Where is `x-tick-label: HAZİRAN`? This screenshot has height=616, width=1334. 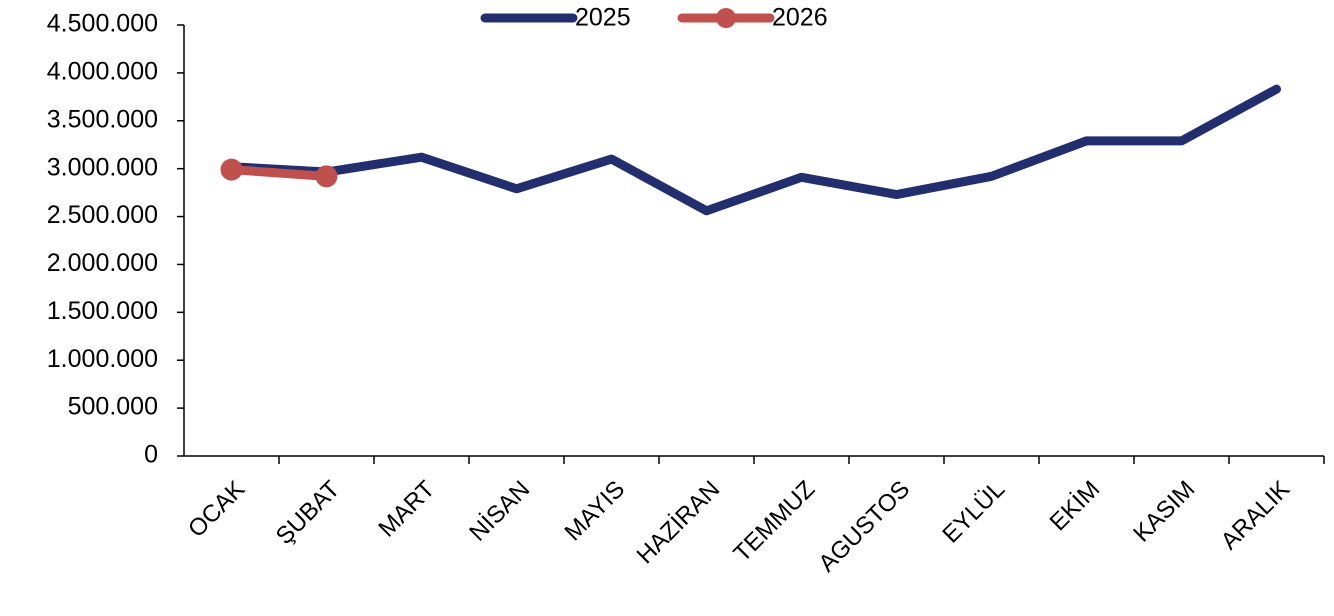 x-tick-label: HAZİRAN is located at coordinates (679, 523).